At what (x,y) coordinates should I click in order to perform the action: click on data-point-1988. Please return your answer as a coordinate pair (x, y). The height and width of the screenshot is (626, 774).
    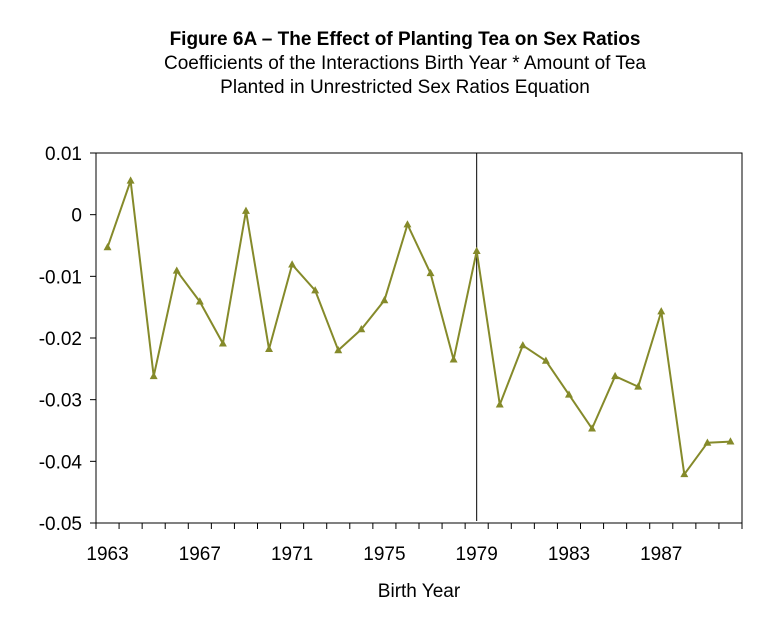
    Looking at the image, I should click on (684, 473).